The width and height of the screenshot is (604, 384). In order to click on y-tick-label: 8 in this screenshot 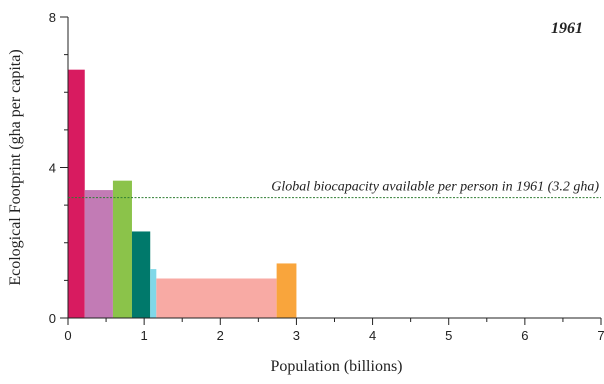, I will do `click(52, 17)`.